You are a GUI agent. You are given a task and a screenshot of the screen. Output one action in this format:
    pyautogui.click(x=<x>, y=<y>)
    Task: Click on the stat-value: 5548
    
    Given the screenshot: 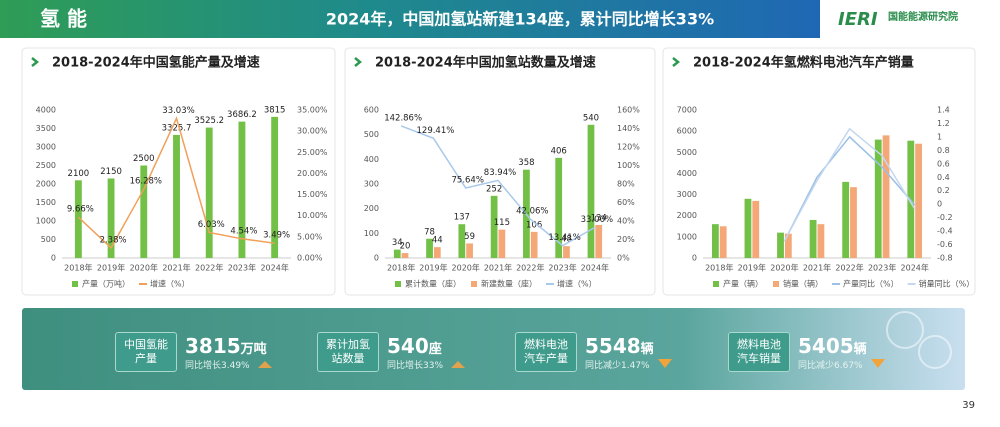 What is the action you would take?
    pyautogui.click(x=613, y=345)
    